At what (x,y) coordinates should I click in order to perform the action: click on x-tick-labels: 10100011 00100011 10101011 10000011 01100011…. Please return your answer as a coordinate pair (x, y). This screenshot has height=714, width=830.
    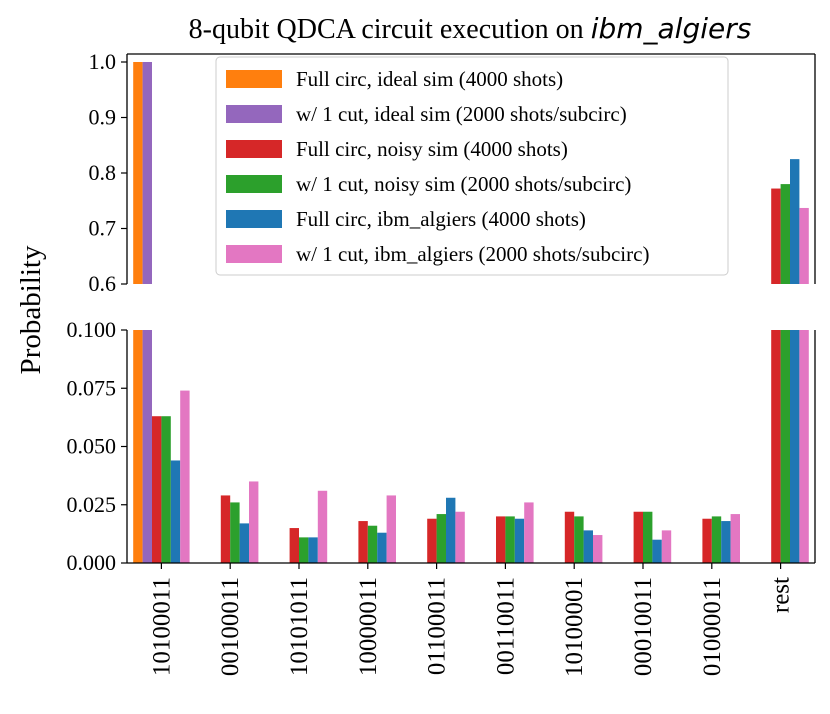
    Looking at the image, I should click on (471, 620).